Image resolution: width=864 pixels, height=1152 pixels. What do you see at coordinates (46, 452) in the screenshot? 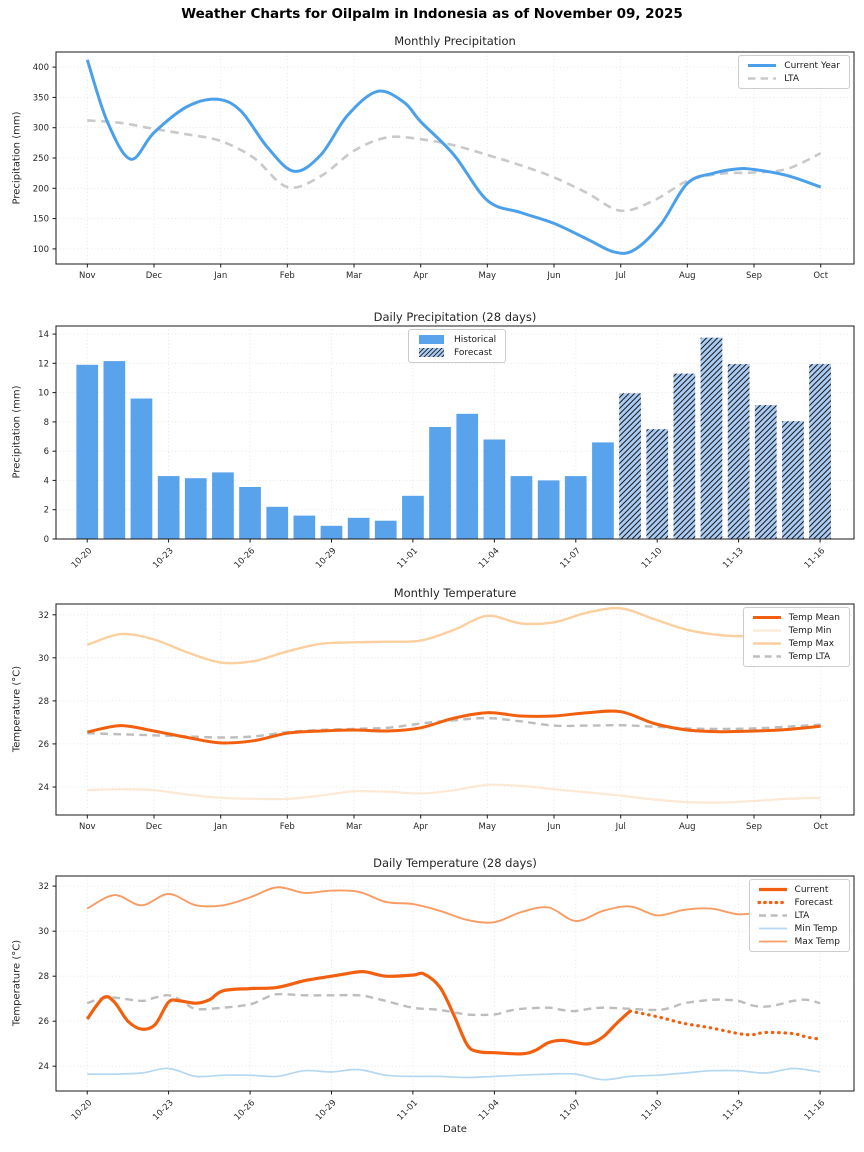
I see `y-tick-label: 6` at bounding box center [46, 452].